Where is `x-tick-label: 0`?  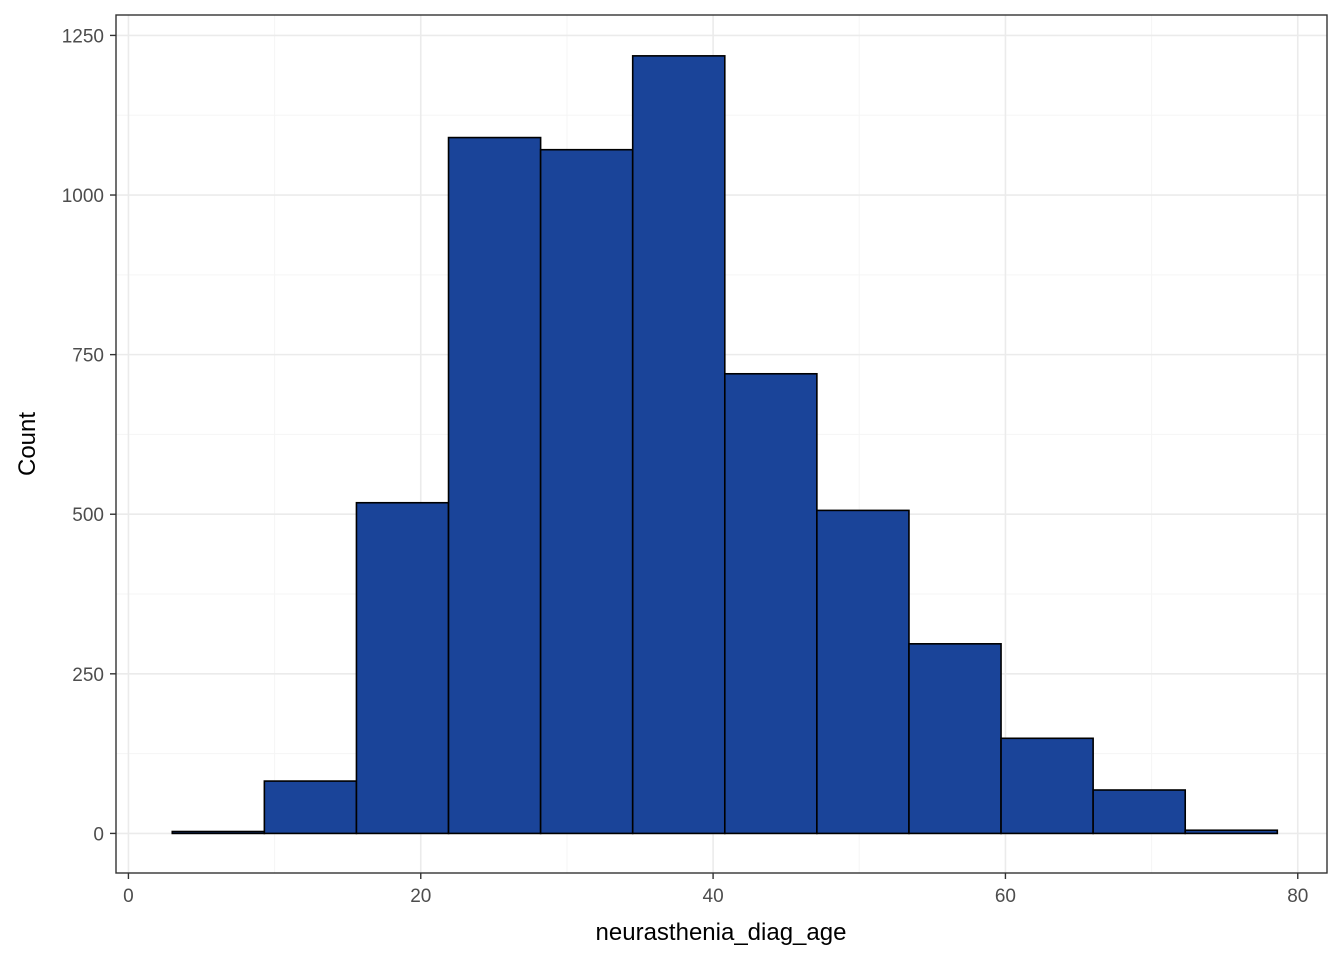 x-tick-label: 0 is located at coordinates (128, 896).